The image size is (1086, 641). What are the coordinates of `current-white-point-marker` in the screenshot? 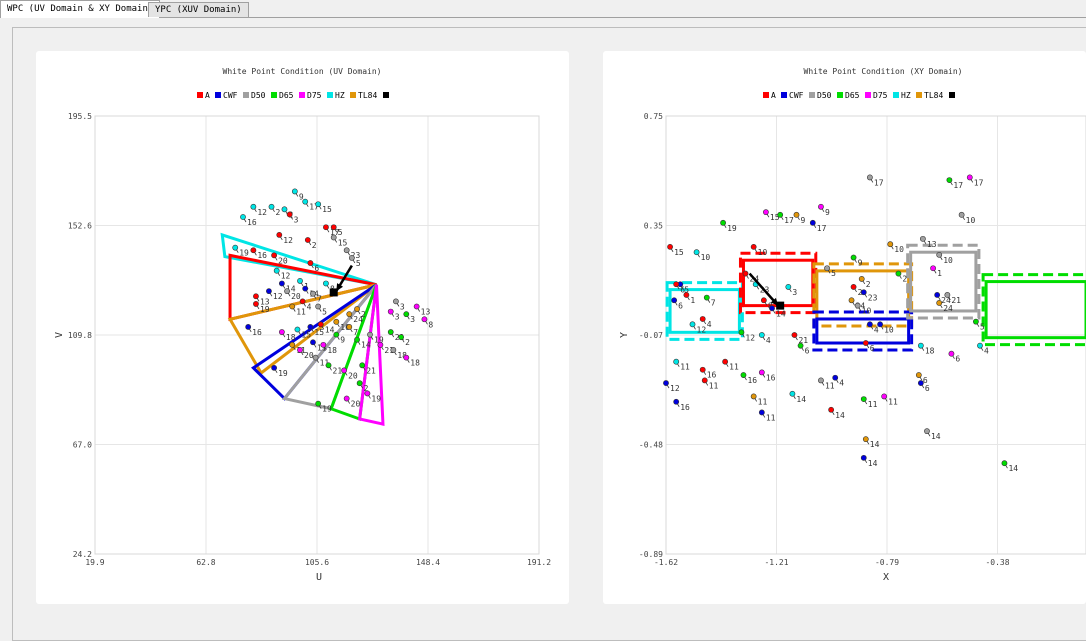 It's located at (333, 292).